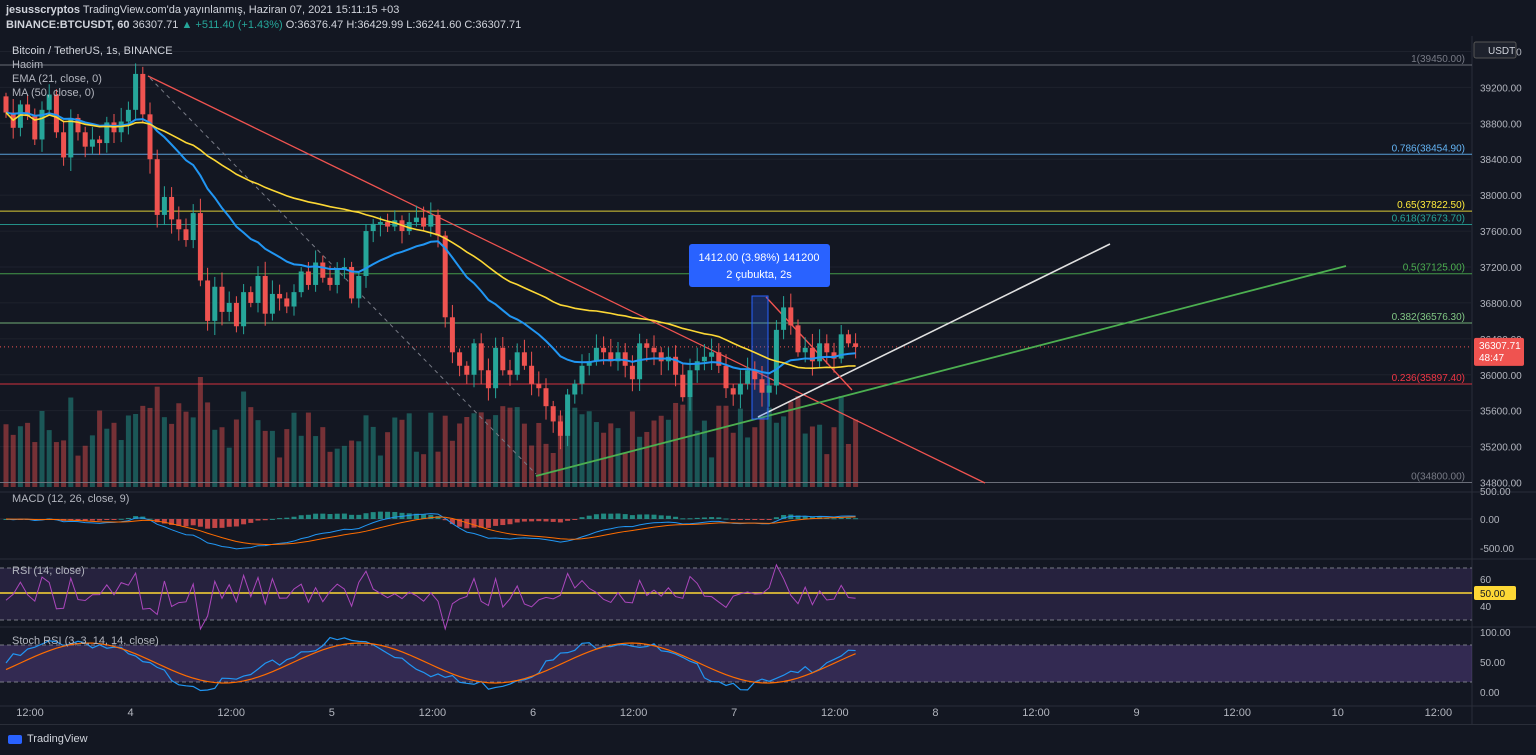  Describe the element at coordinates (375, 25) in the screenshot. I see `ohlc-high: H:36429.99` at that location.